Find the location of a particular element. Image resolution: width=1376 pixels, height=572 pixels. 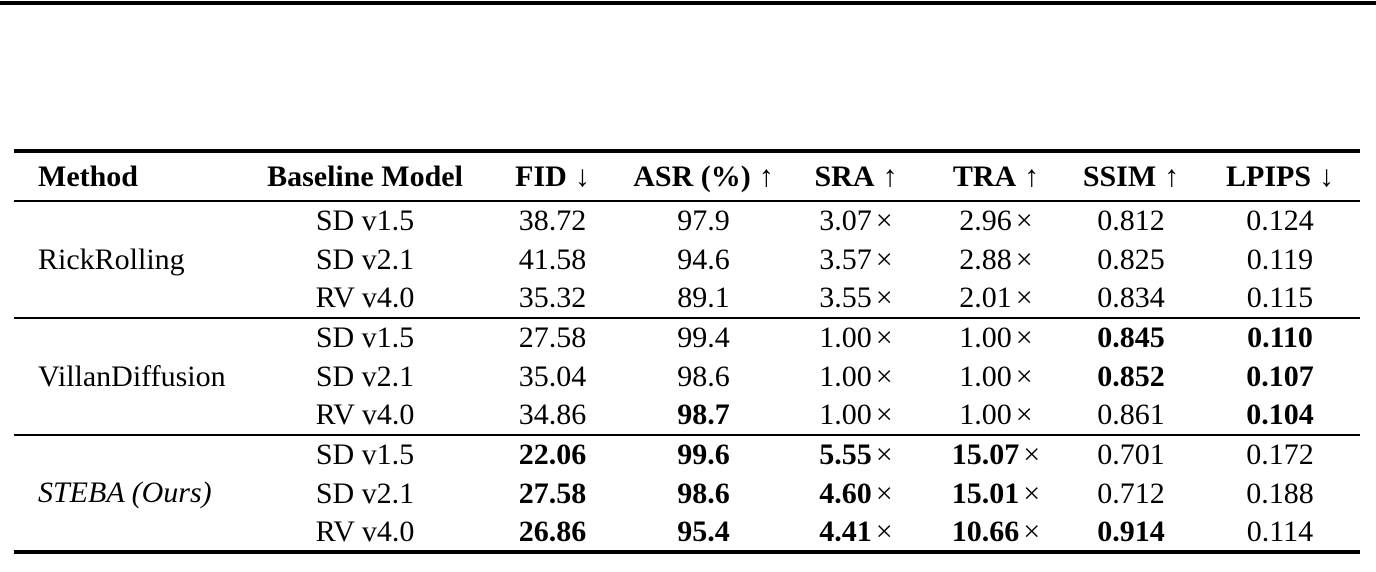

table-row: SD v2.1 35.04 98.6 1.00 × 1.00 × 0.852 0.107 is located at coordinates (687, 376).